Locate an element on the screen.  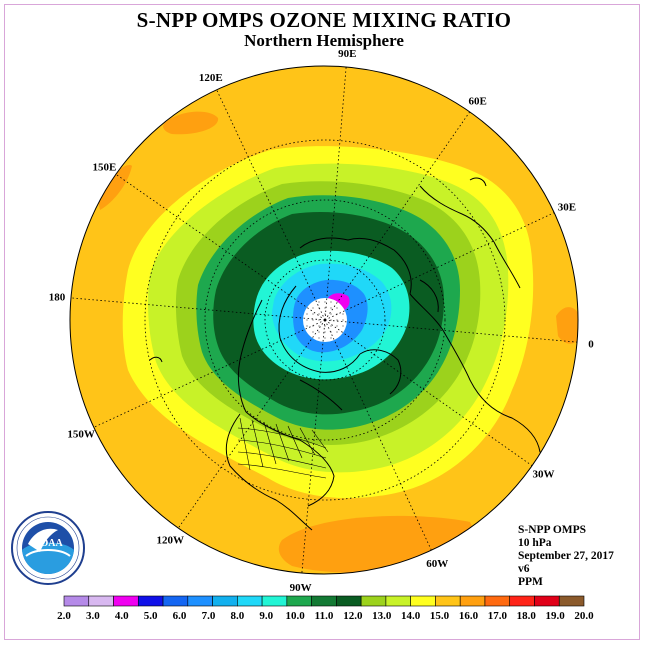
colorbar-tick-label: 13.0 is located at coordinates (382, 616).